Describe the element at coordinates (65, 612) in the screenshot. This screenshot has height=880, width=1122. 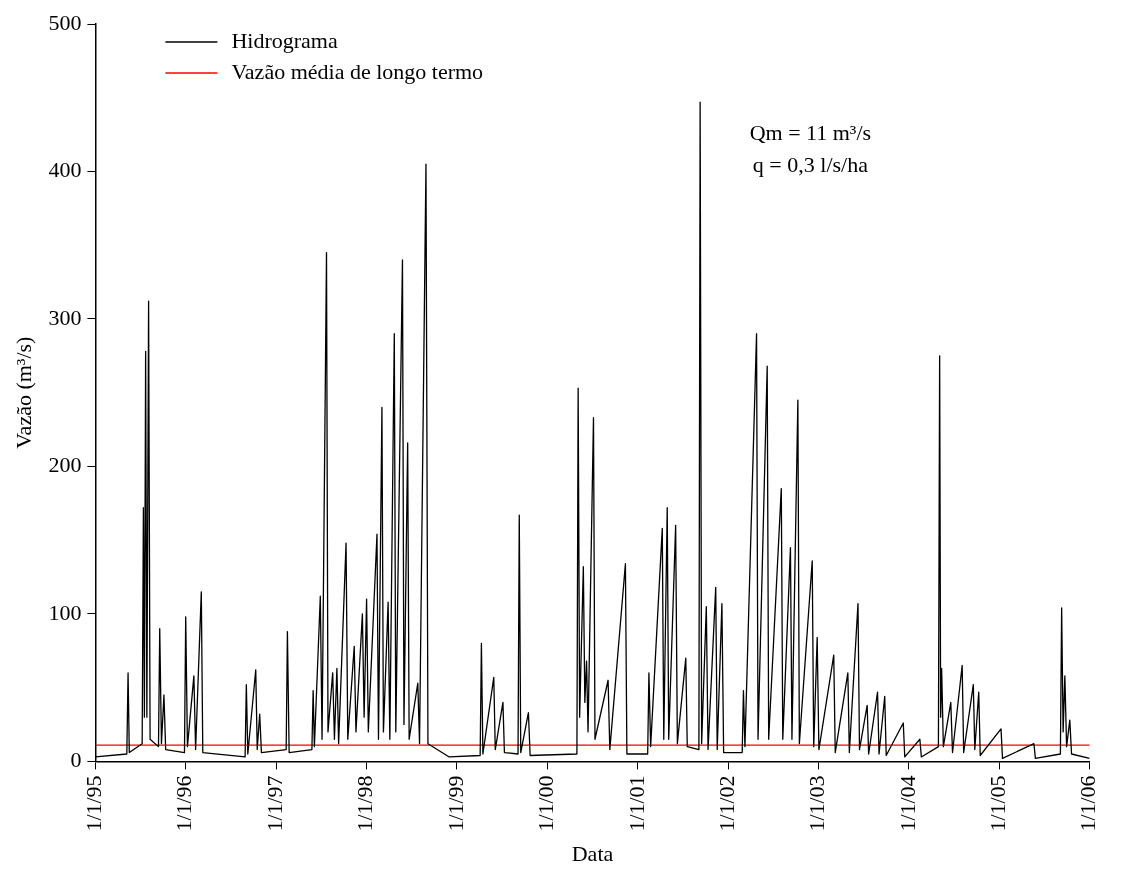
I see `y-tick-label: 100` at that location.